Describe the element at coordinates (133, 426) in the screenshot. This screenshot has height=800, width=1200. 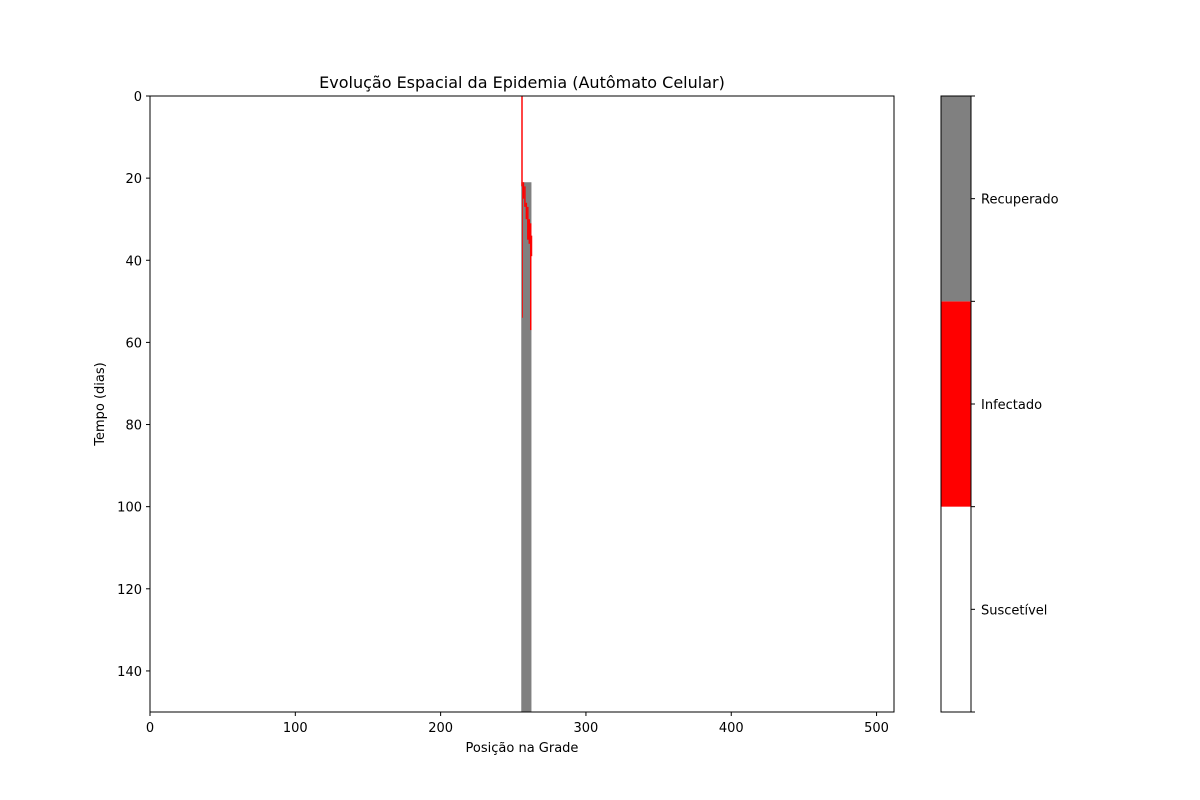
I see `y-tick-label-80: 80` at that location.